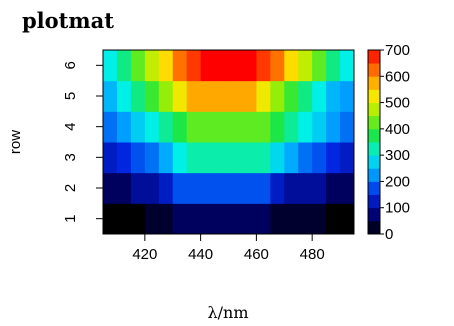  Describe the element at coordinates (256, 254) in the screenshot. I see `x-tick-label: 460` at that location.